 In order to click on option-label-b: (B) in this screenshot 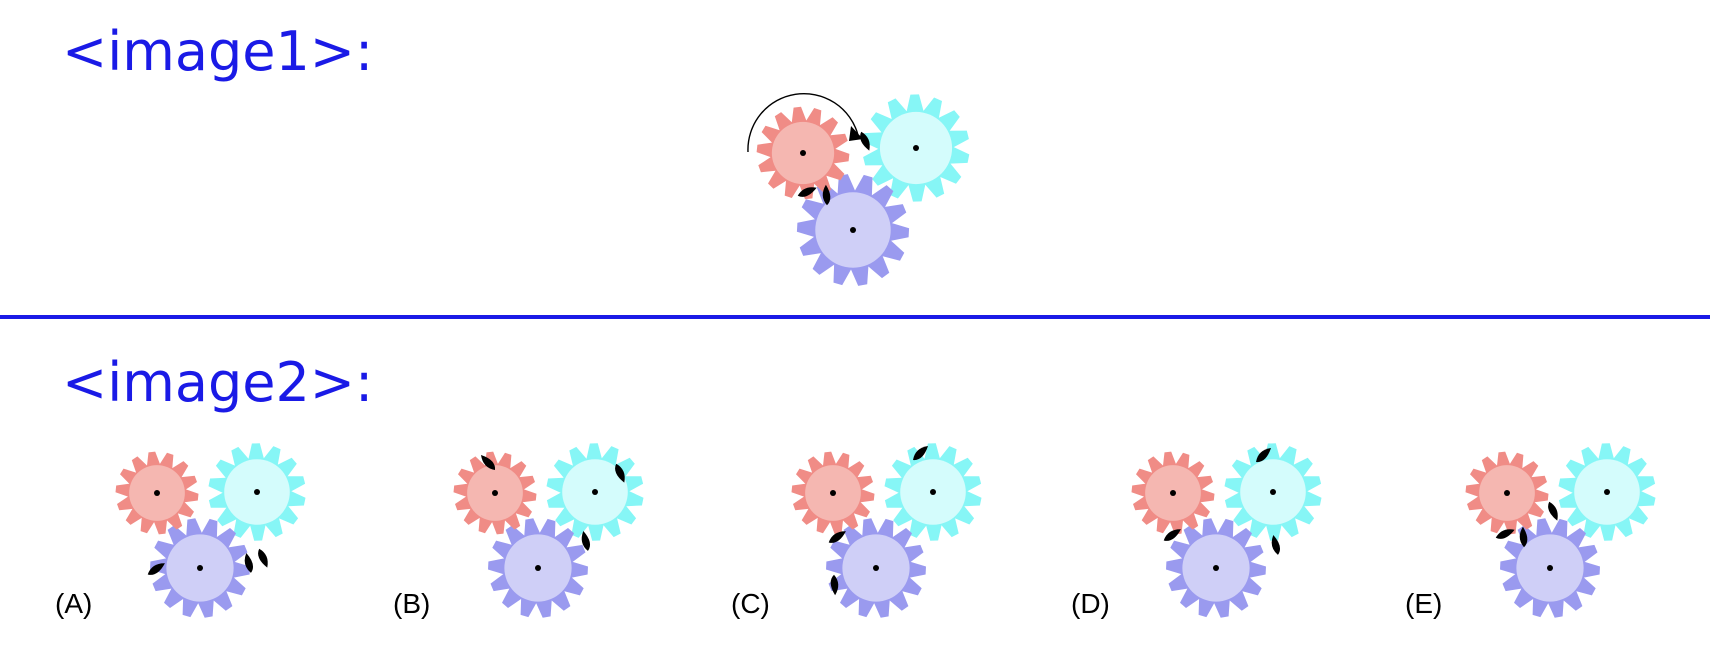, I will do `click(412, 603)`.